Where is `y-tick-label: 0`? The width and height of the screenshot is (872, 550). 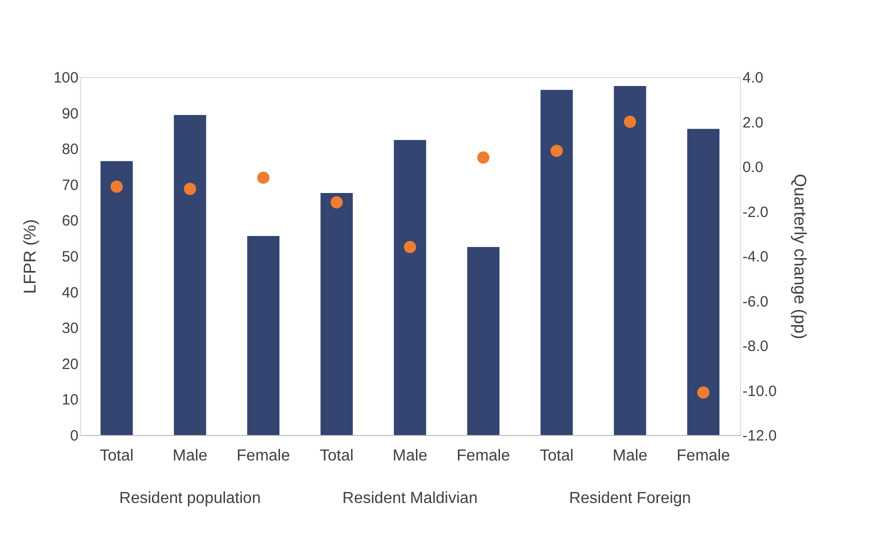
y-tick-label: 0 is located at coordinates (74, 436).